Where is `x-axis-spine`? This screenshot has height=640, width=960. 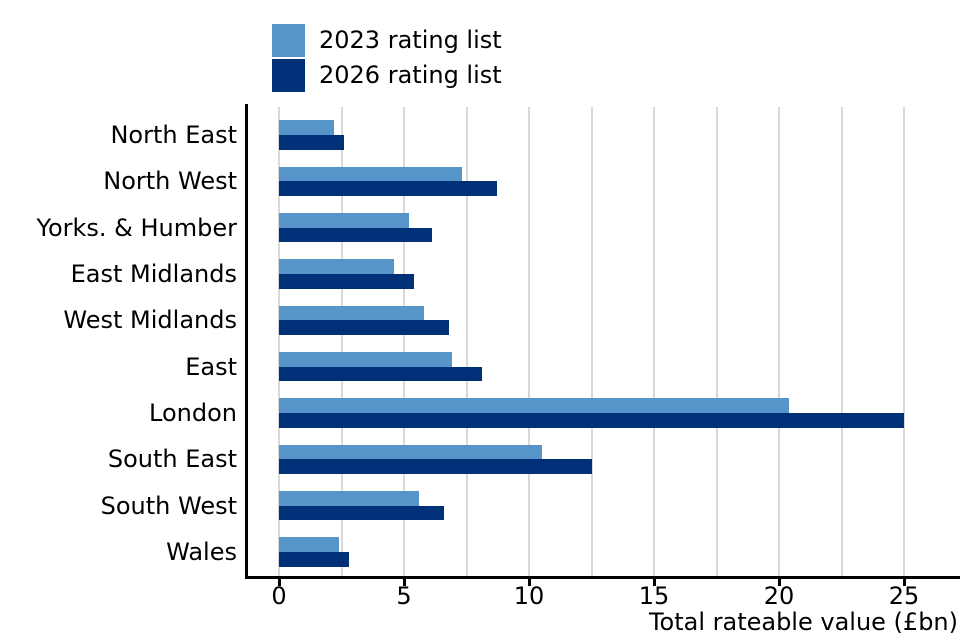
x-axis-spine is located at coordinates (602, 577).